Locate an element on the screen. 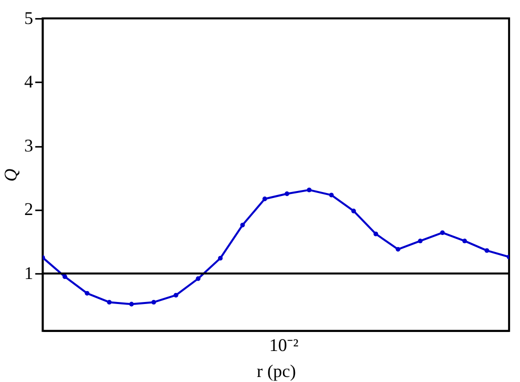 The image size is (520, 382). y-tick-label: 3 is located at coordinates (29, 145).